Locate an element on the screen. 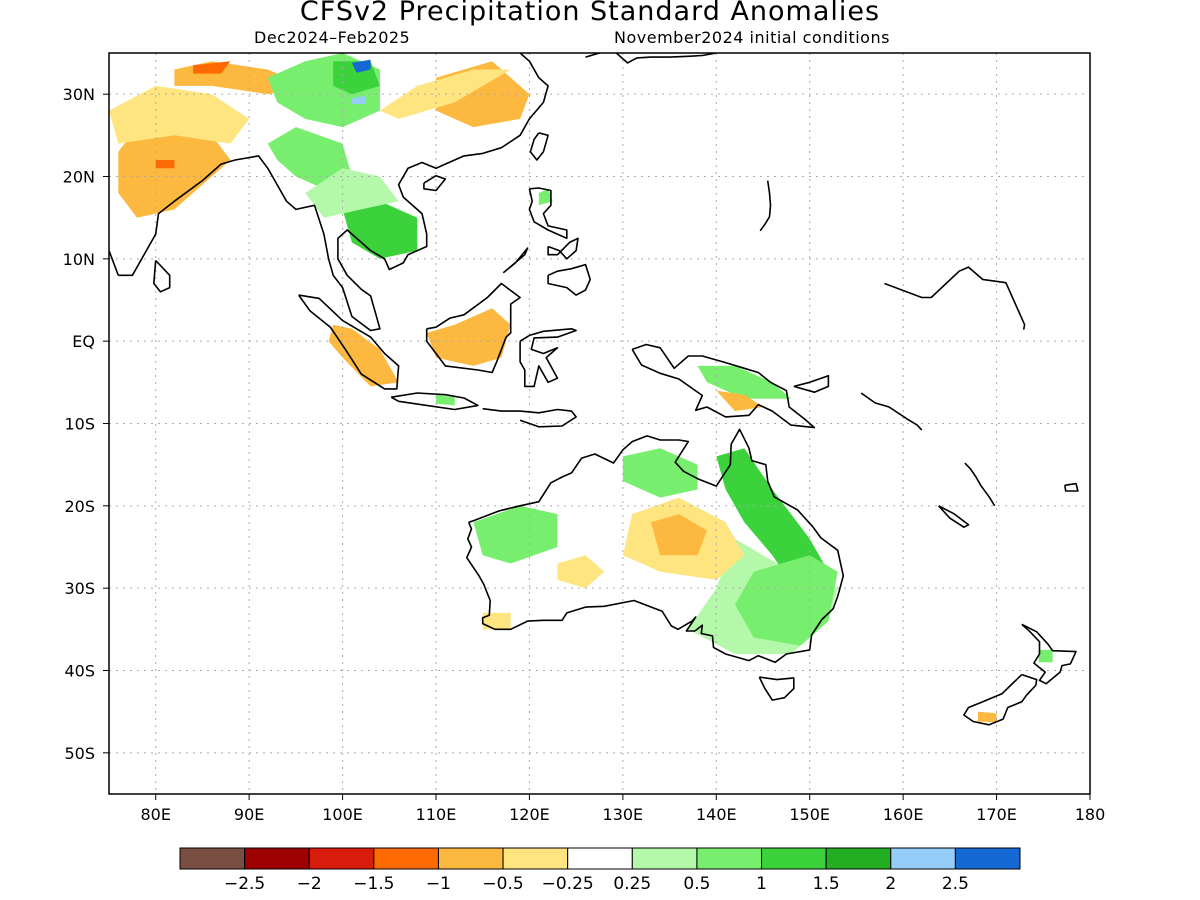 This screenshot has height=900, width=1200. coastline-india-west is located at coordinates (114, 263).